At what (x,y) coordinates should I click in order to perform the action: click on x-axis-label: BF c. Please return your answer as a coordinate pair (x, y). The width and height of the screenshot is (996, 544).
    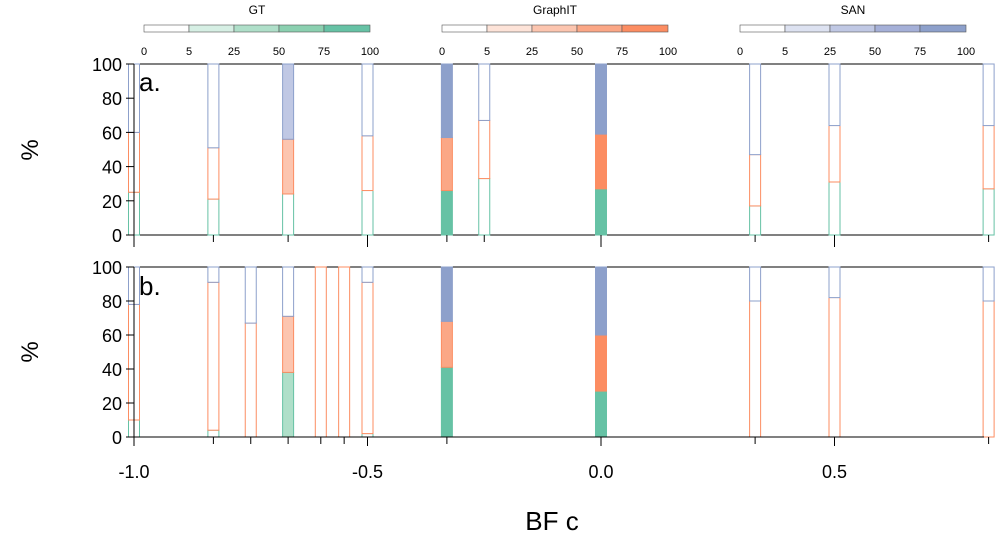
    Looking at the image, I should click on (551, 521).